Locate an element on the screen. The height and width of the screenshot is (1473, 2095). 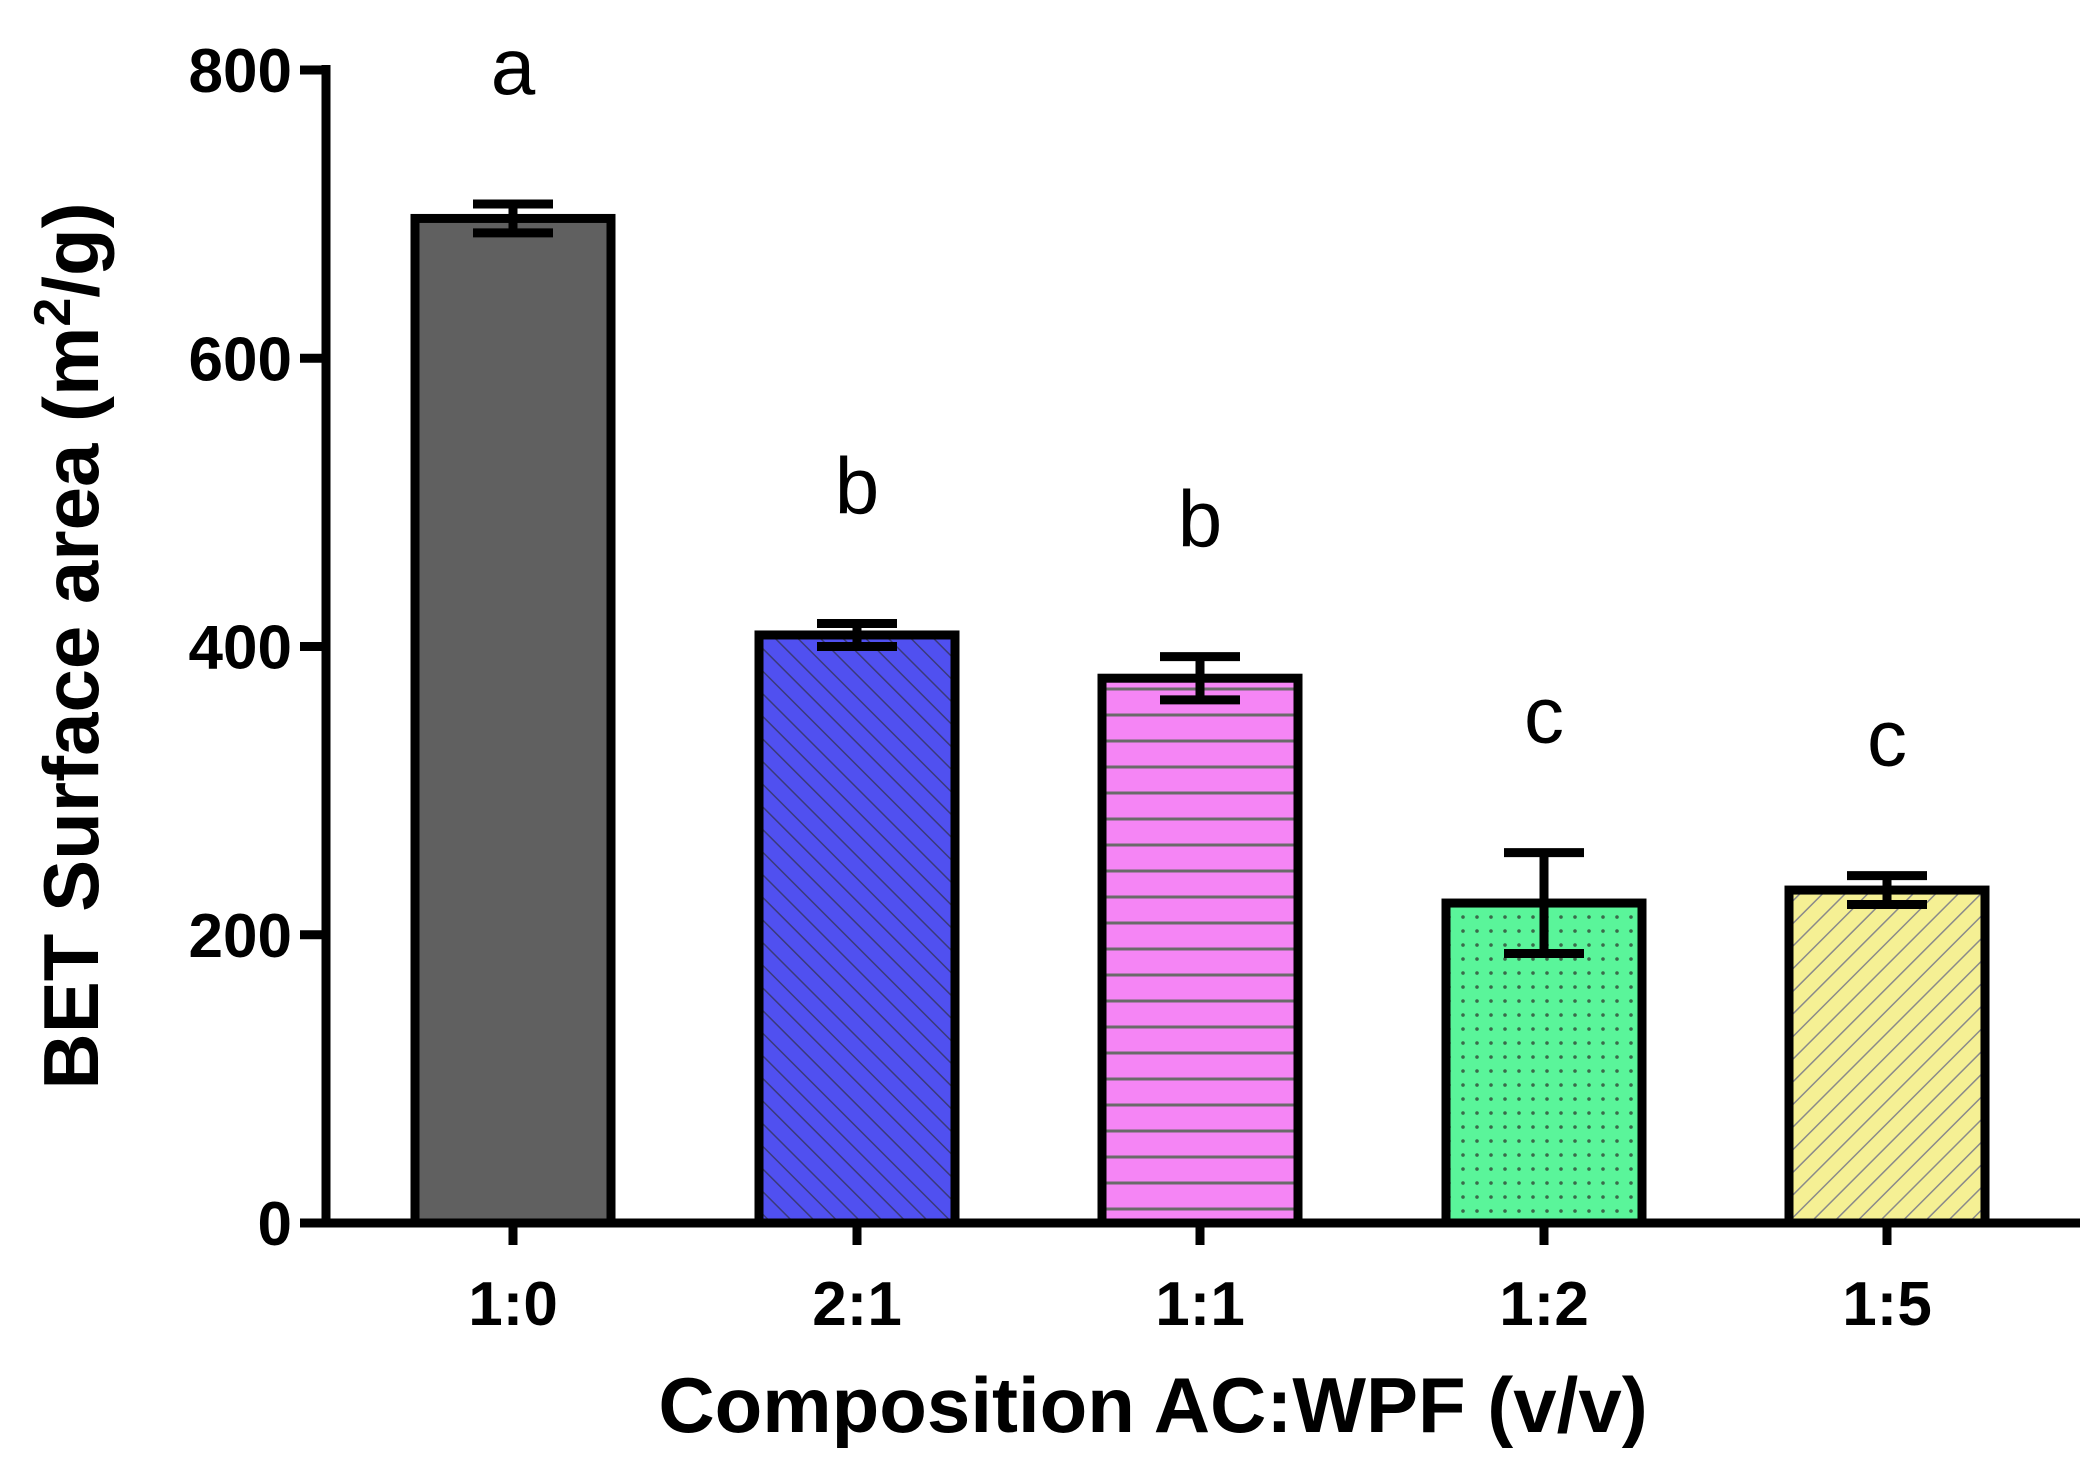
y-tick-label: 400 is located at coordinates (240, 648).